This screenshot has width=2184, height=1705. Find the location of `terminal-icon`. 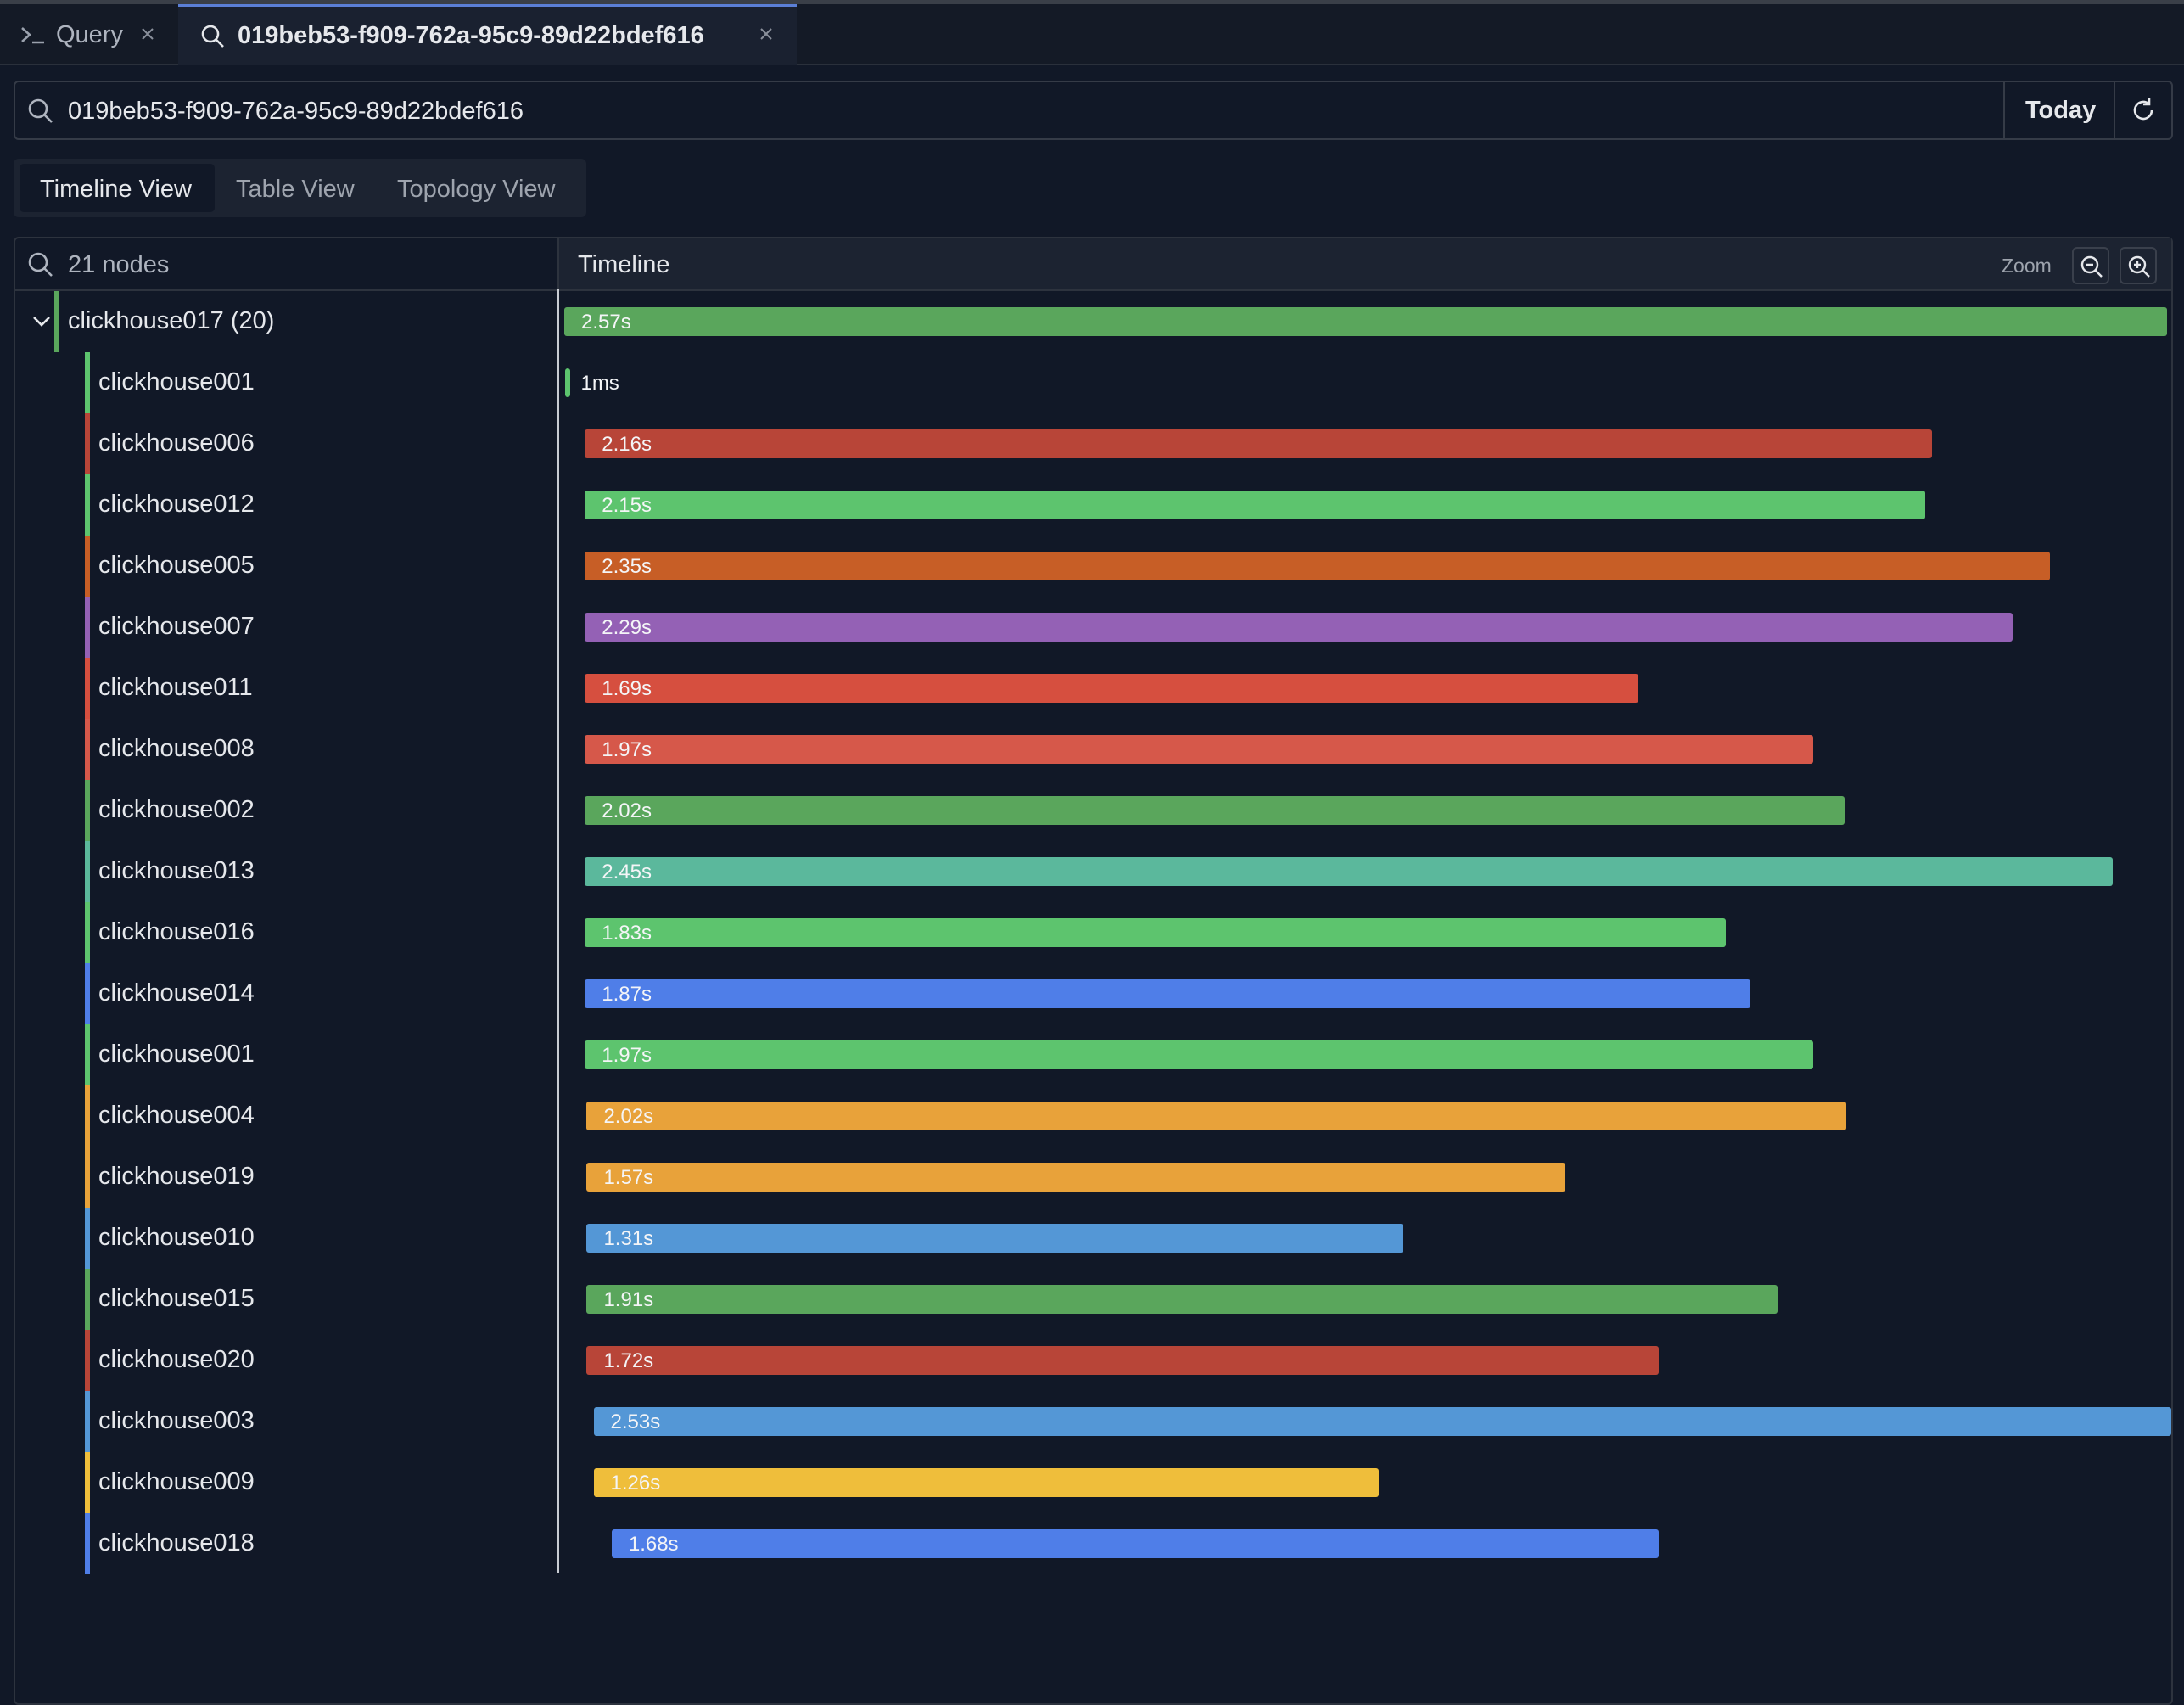

terminal-icon is located at coordinates (32, 35).